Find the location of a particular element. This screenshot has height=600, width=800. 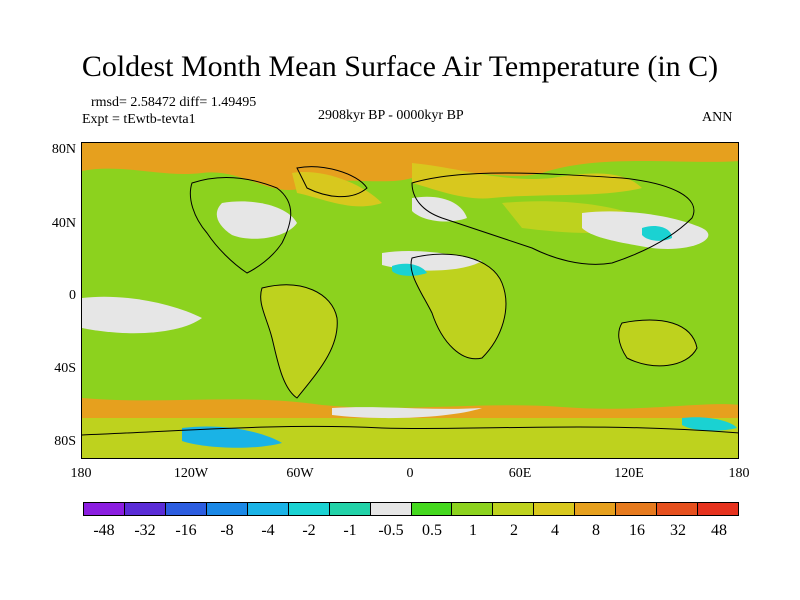

north-america-outline is located at coordinates (240, 225).